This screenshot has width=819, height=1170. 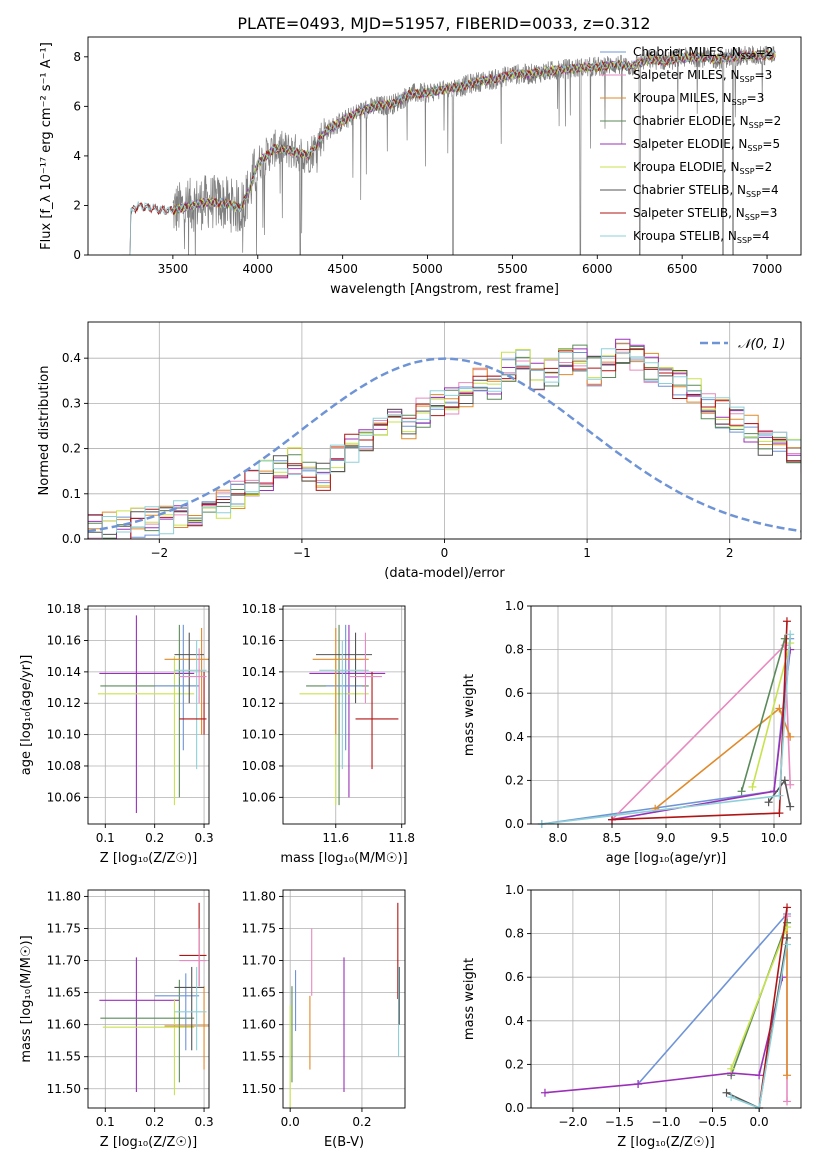 I want to click on y-tick-label: 0.8, so click(x=514, y=934).